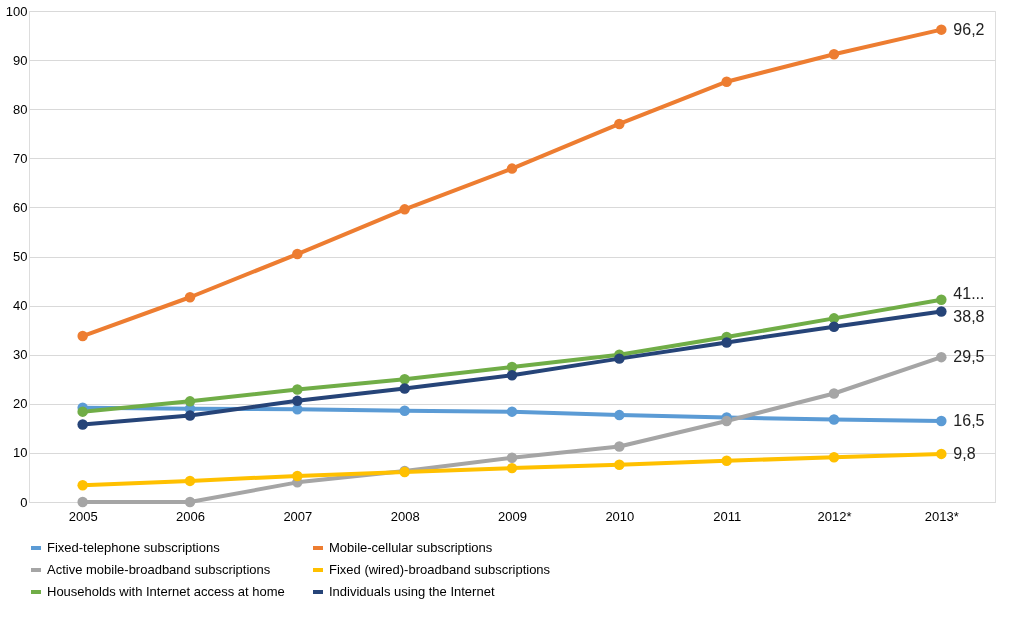 The width and height of the screenshot is (1012, 617). I want to click on x-tick-label: 2005, so click(83, 516).